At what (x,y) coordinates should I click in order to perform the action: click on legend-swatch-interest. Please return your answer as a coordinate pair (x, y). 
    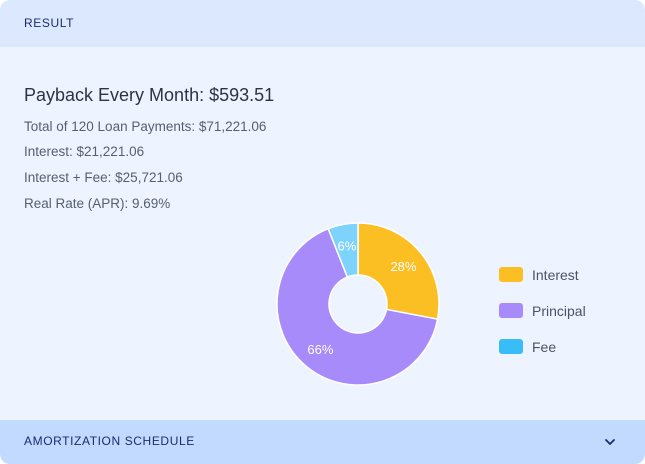
    Looking at the image, I should click on (511, 274).